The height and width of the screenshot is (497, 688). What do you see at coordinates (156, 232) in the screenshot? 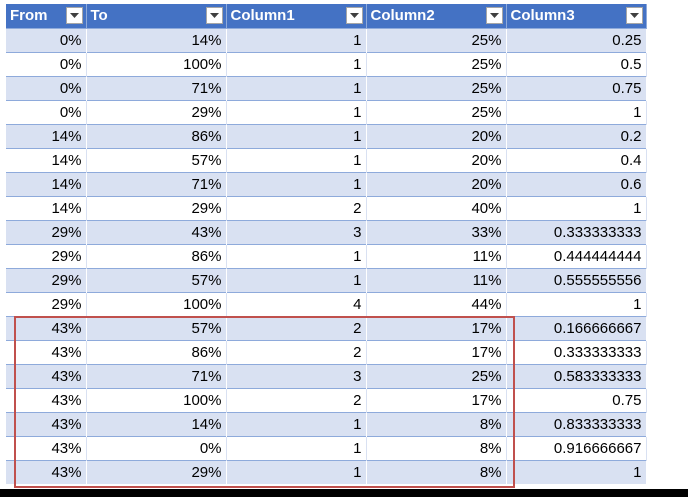
I see `cell-to: 43%` at bounding box center [156, 232].